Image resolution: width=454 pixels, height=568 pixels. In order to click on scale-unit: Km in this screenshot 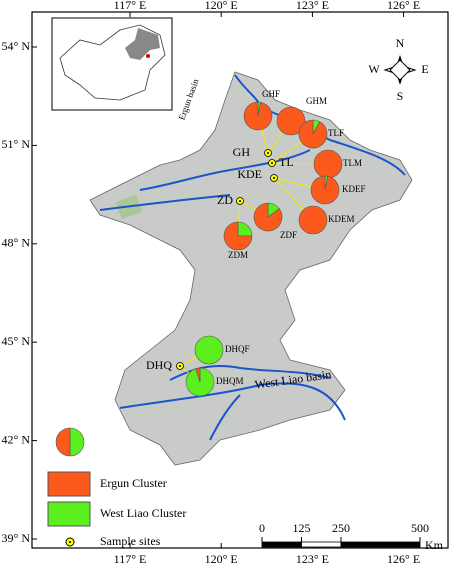, I will do `click(434, 545)`.